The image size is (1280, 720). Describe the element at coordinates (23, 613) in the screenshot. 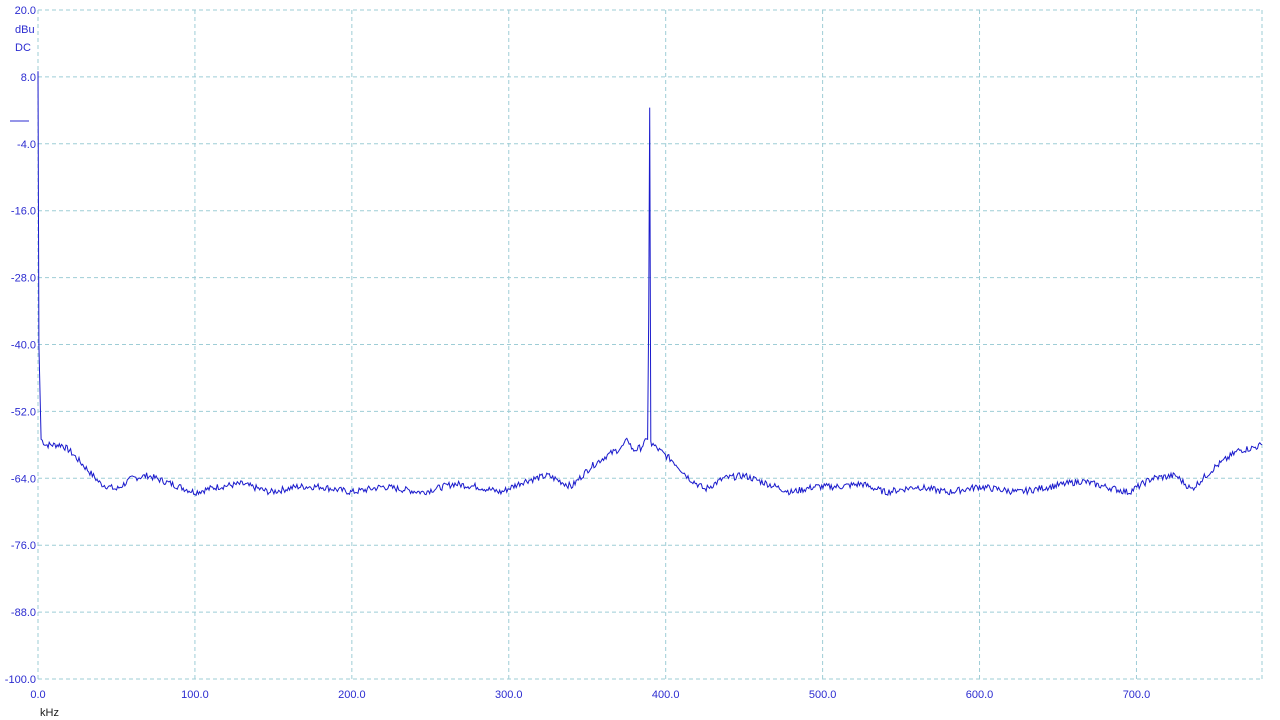

I see `y-tick-label: -88.0` at that location.